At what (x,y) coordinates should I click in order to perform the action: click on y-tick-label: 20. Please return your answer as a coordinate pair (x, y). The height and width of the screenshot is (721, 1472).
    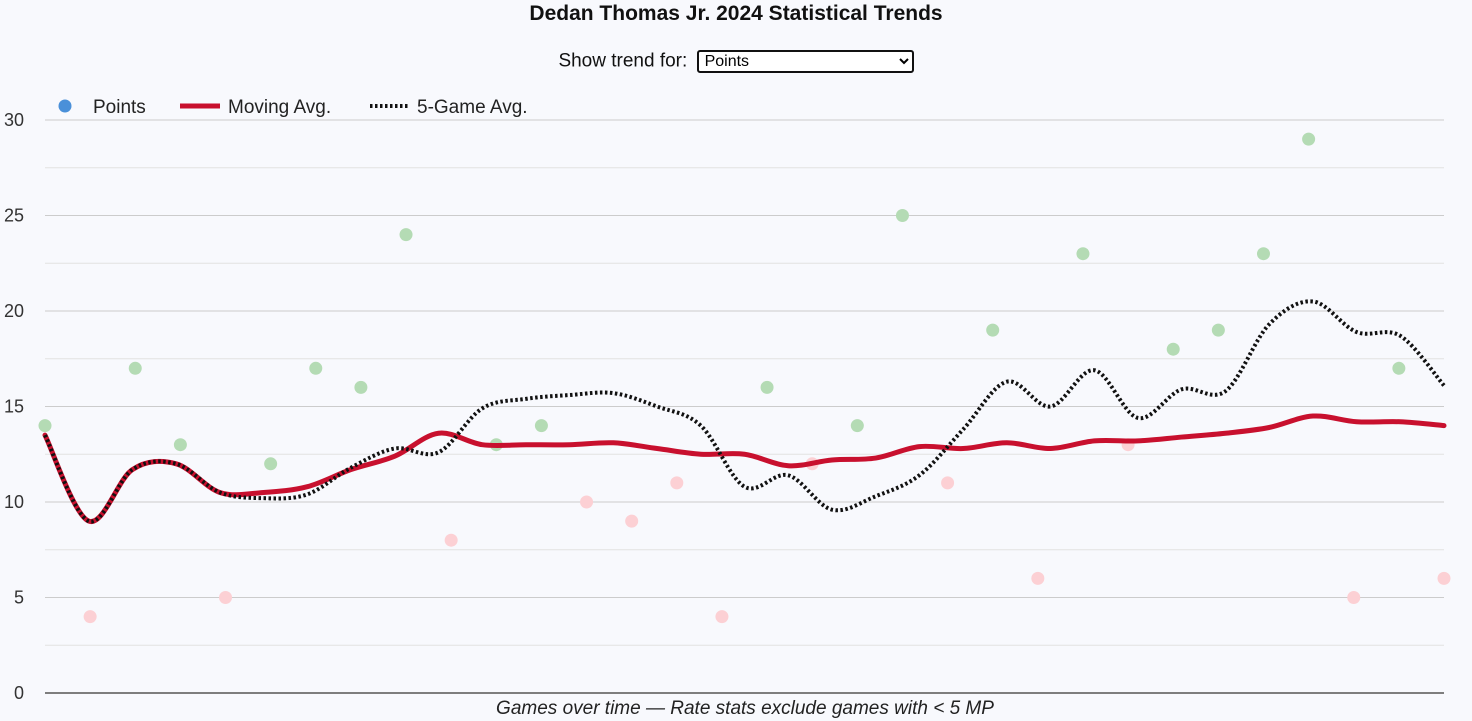
    Looking at the image, I should click on (14, 311).